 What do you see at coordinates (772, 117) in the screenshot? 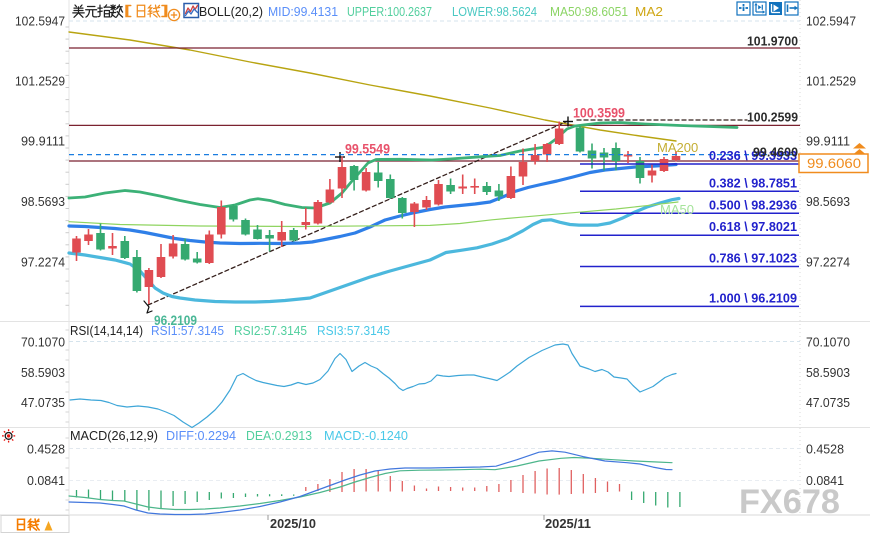
I see `svg-text: 100.2599` at bounding box center [772, 117].